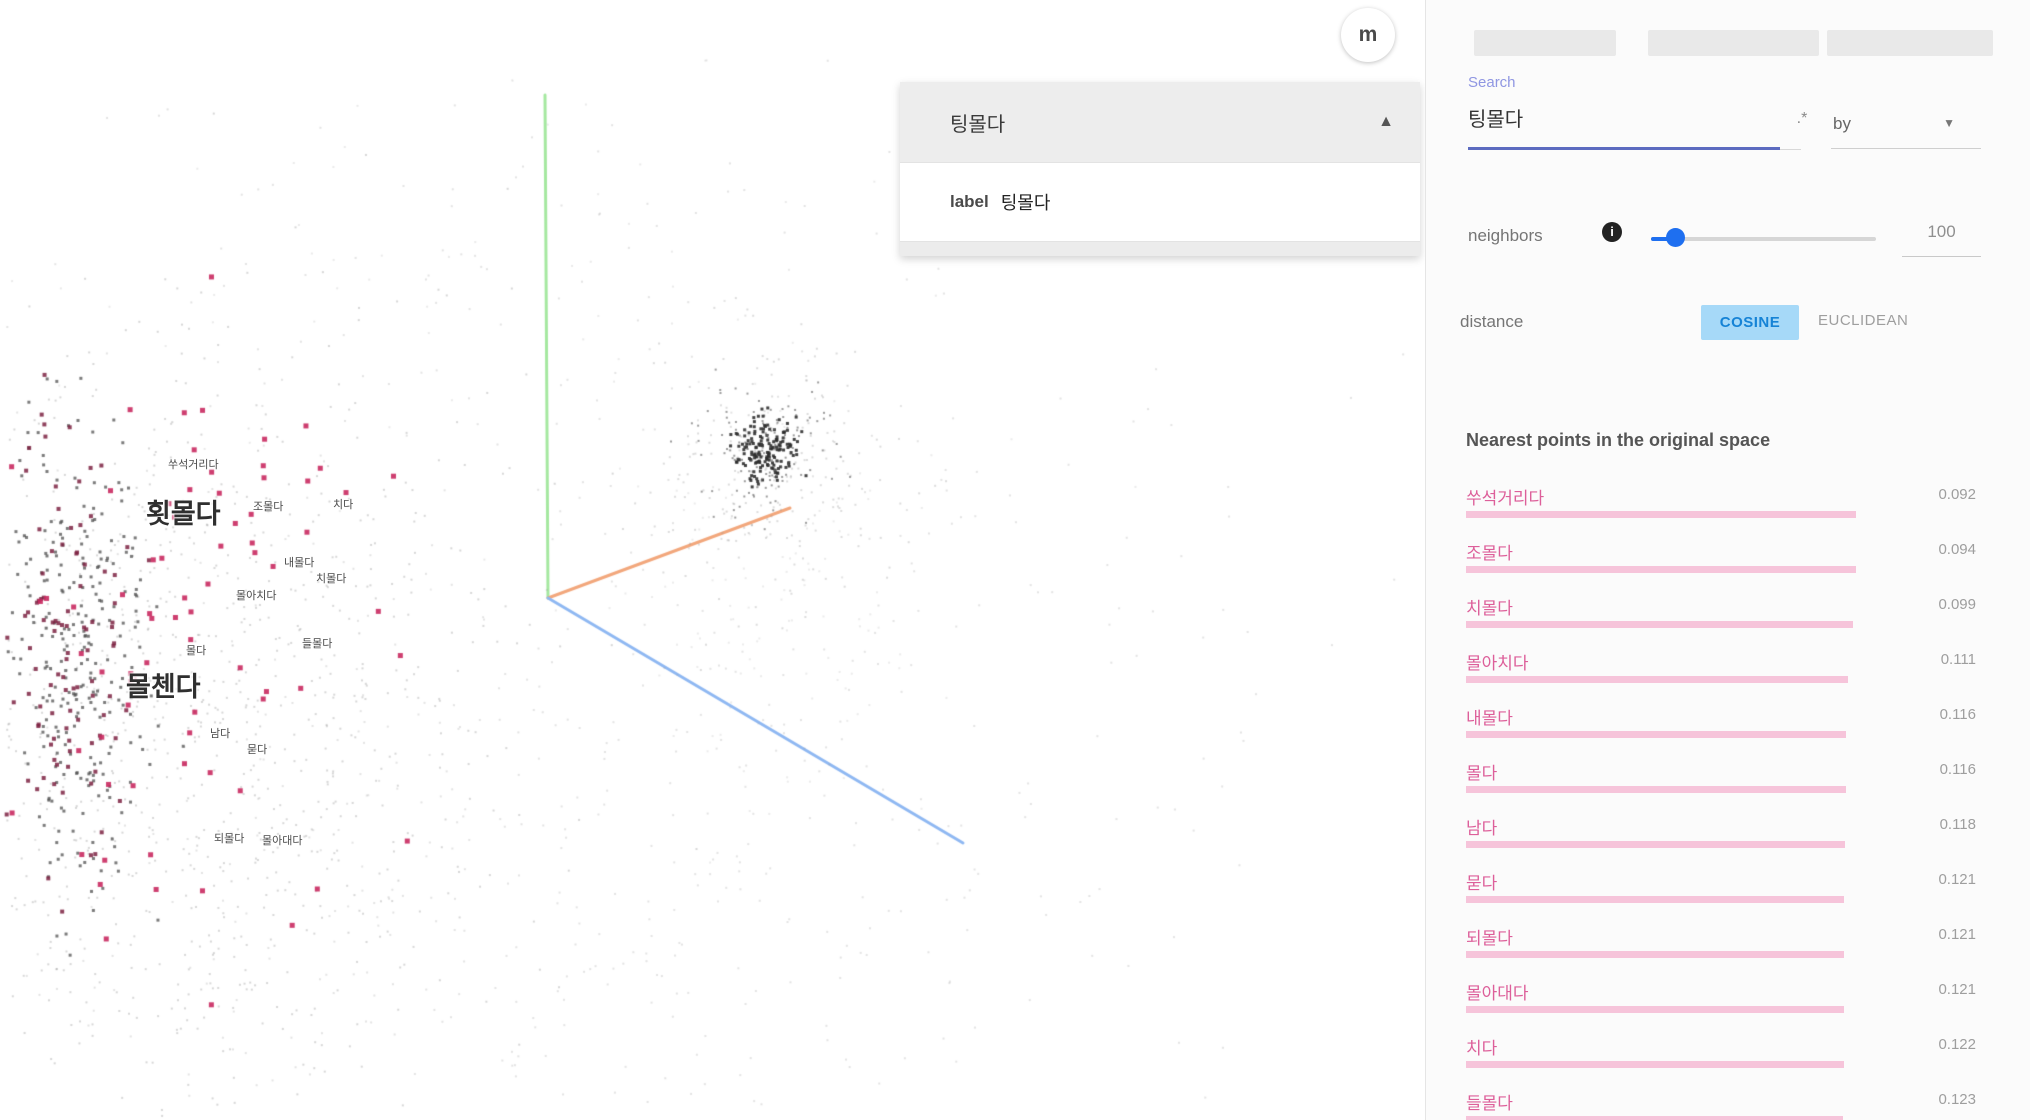 This screenshot has width=2030, height=1120. What do you see at coordinates (1489, 938) in the screenshot?
I see `neighbor-word: 되몰다` at bounding box center [1489, 938].